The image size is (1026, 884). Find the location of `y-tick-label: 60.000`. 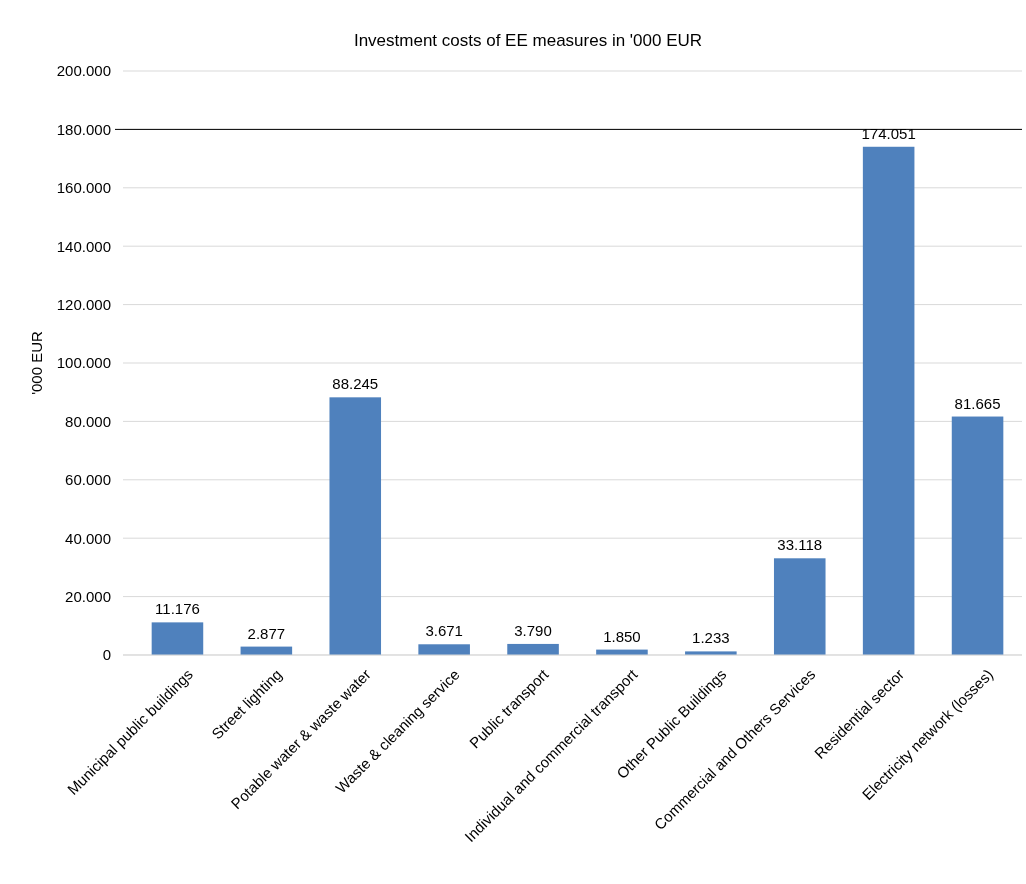

y-tick-label: 60.000 is located at coordinates (88, 480).